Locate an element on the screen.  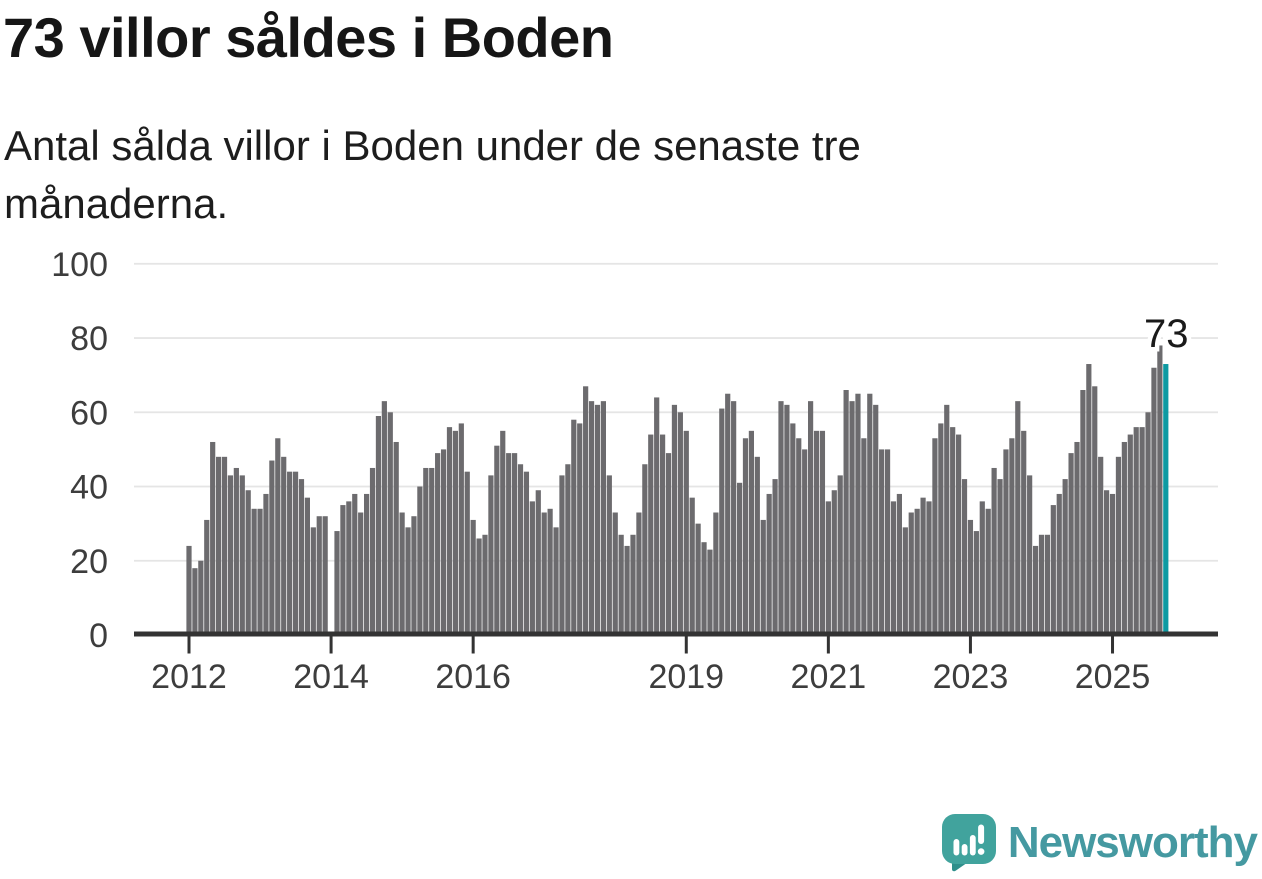
x-axis-label: 2019 is located at coordinates (686, 677).